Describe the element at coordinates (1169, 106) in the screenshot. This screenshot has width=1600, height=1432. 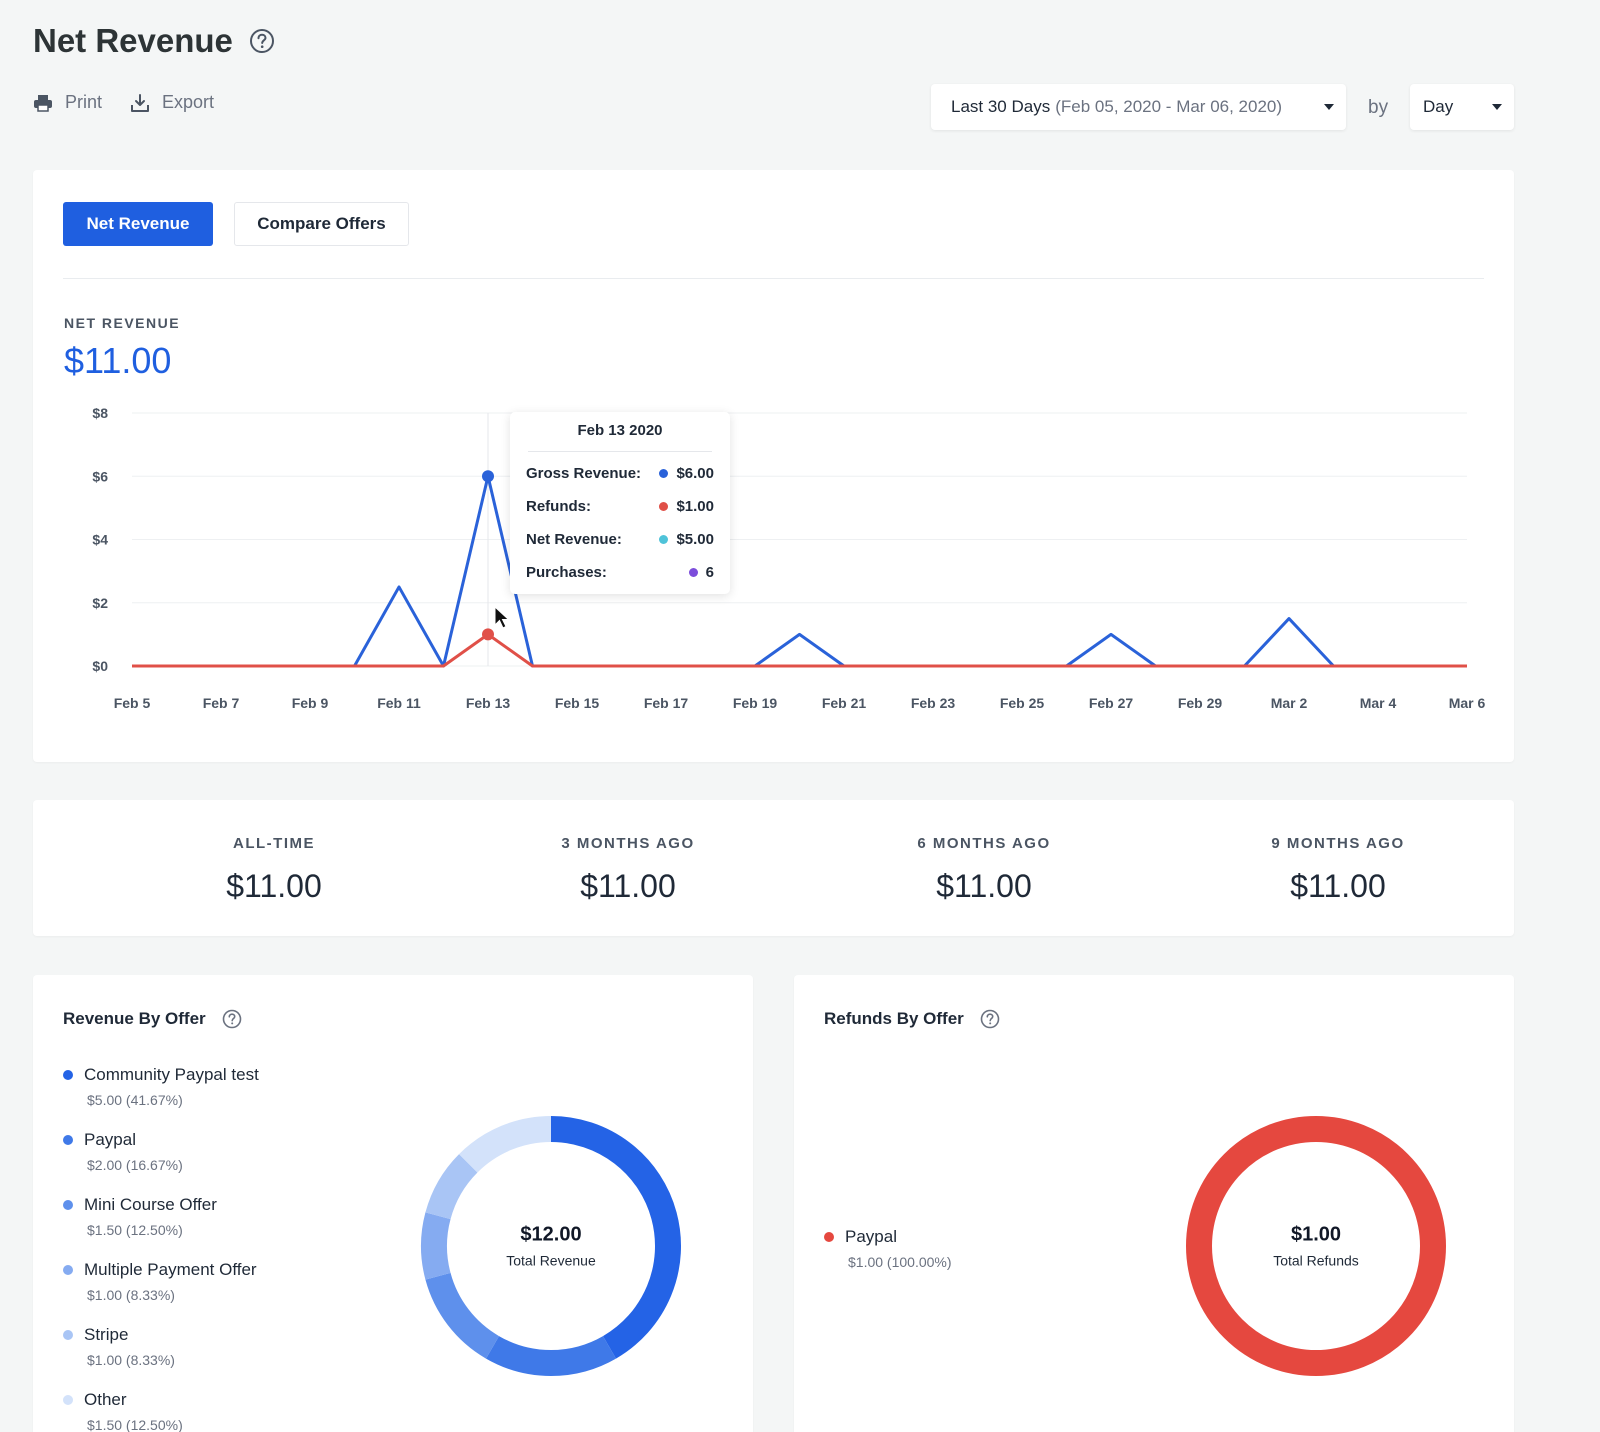
I see `date-range-dates: (Feb 05, 2020 - Mar 06, 2020)` at that location.